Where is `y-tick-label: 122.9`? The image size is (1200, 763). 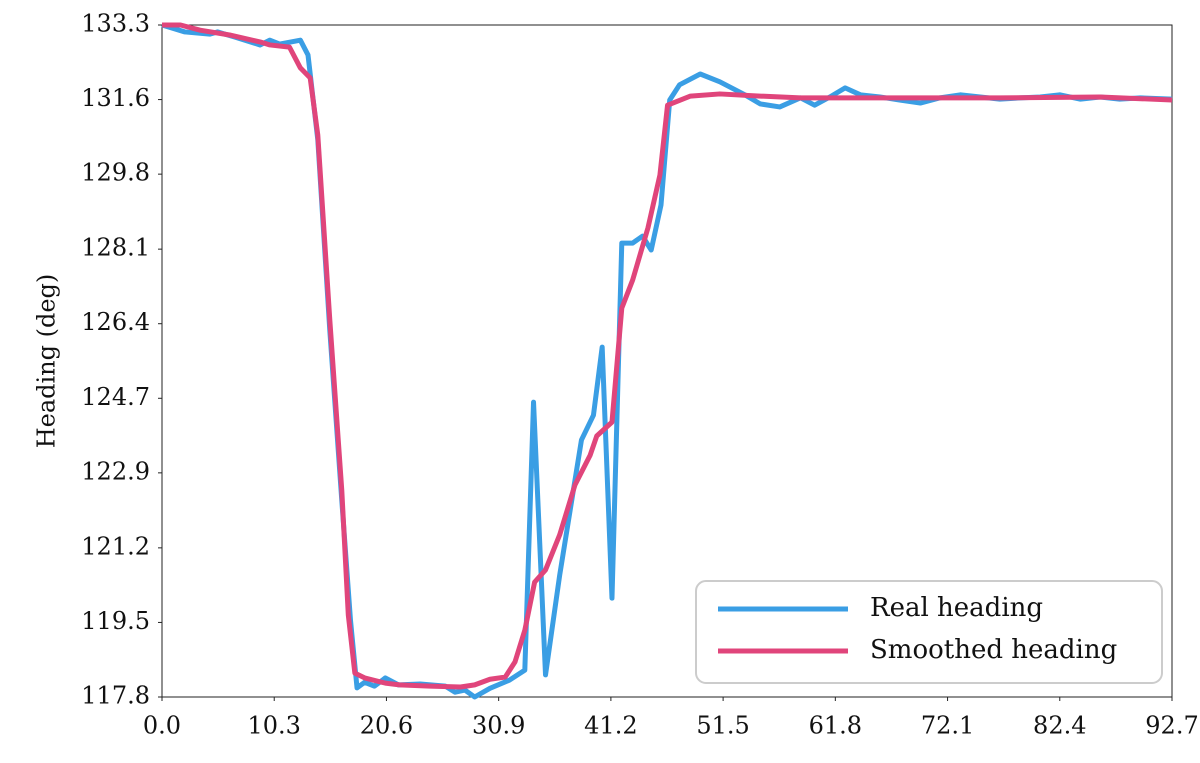 y-tick-label: 122.9 is located at coordinates (115, 471).